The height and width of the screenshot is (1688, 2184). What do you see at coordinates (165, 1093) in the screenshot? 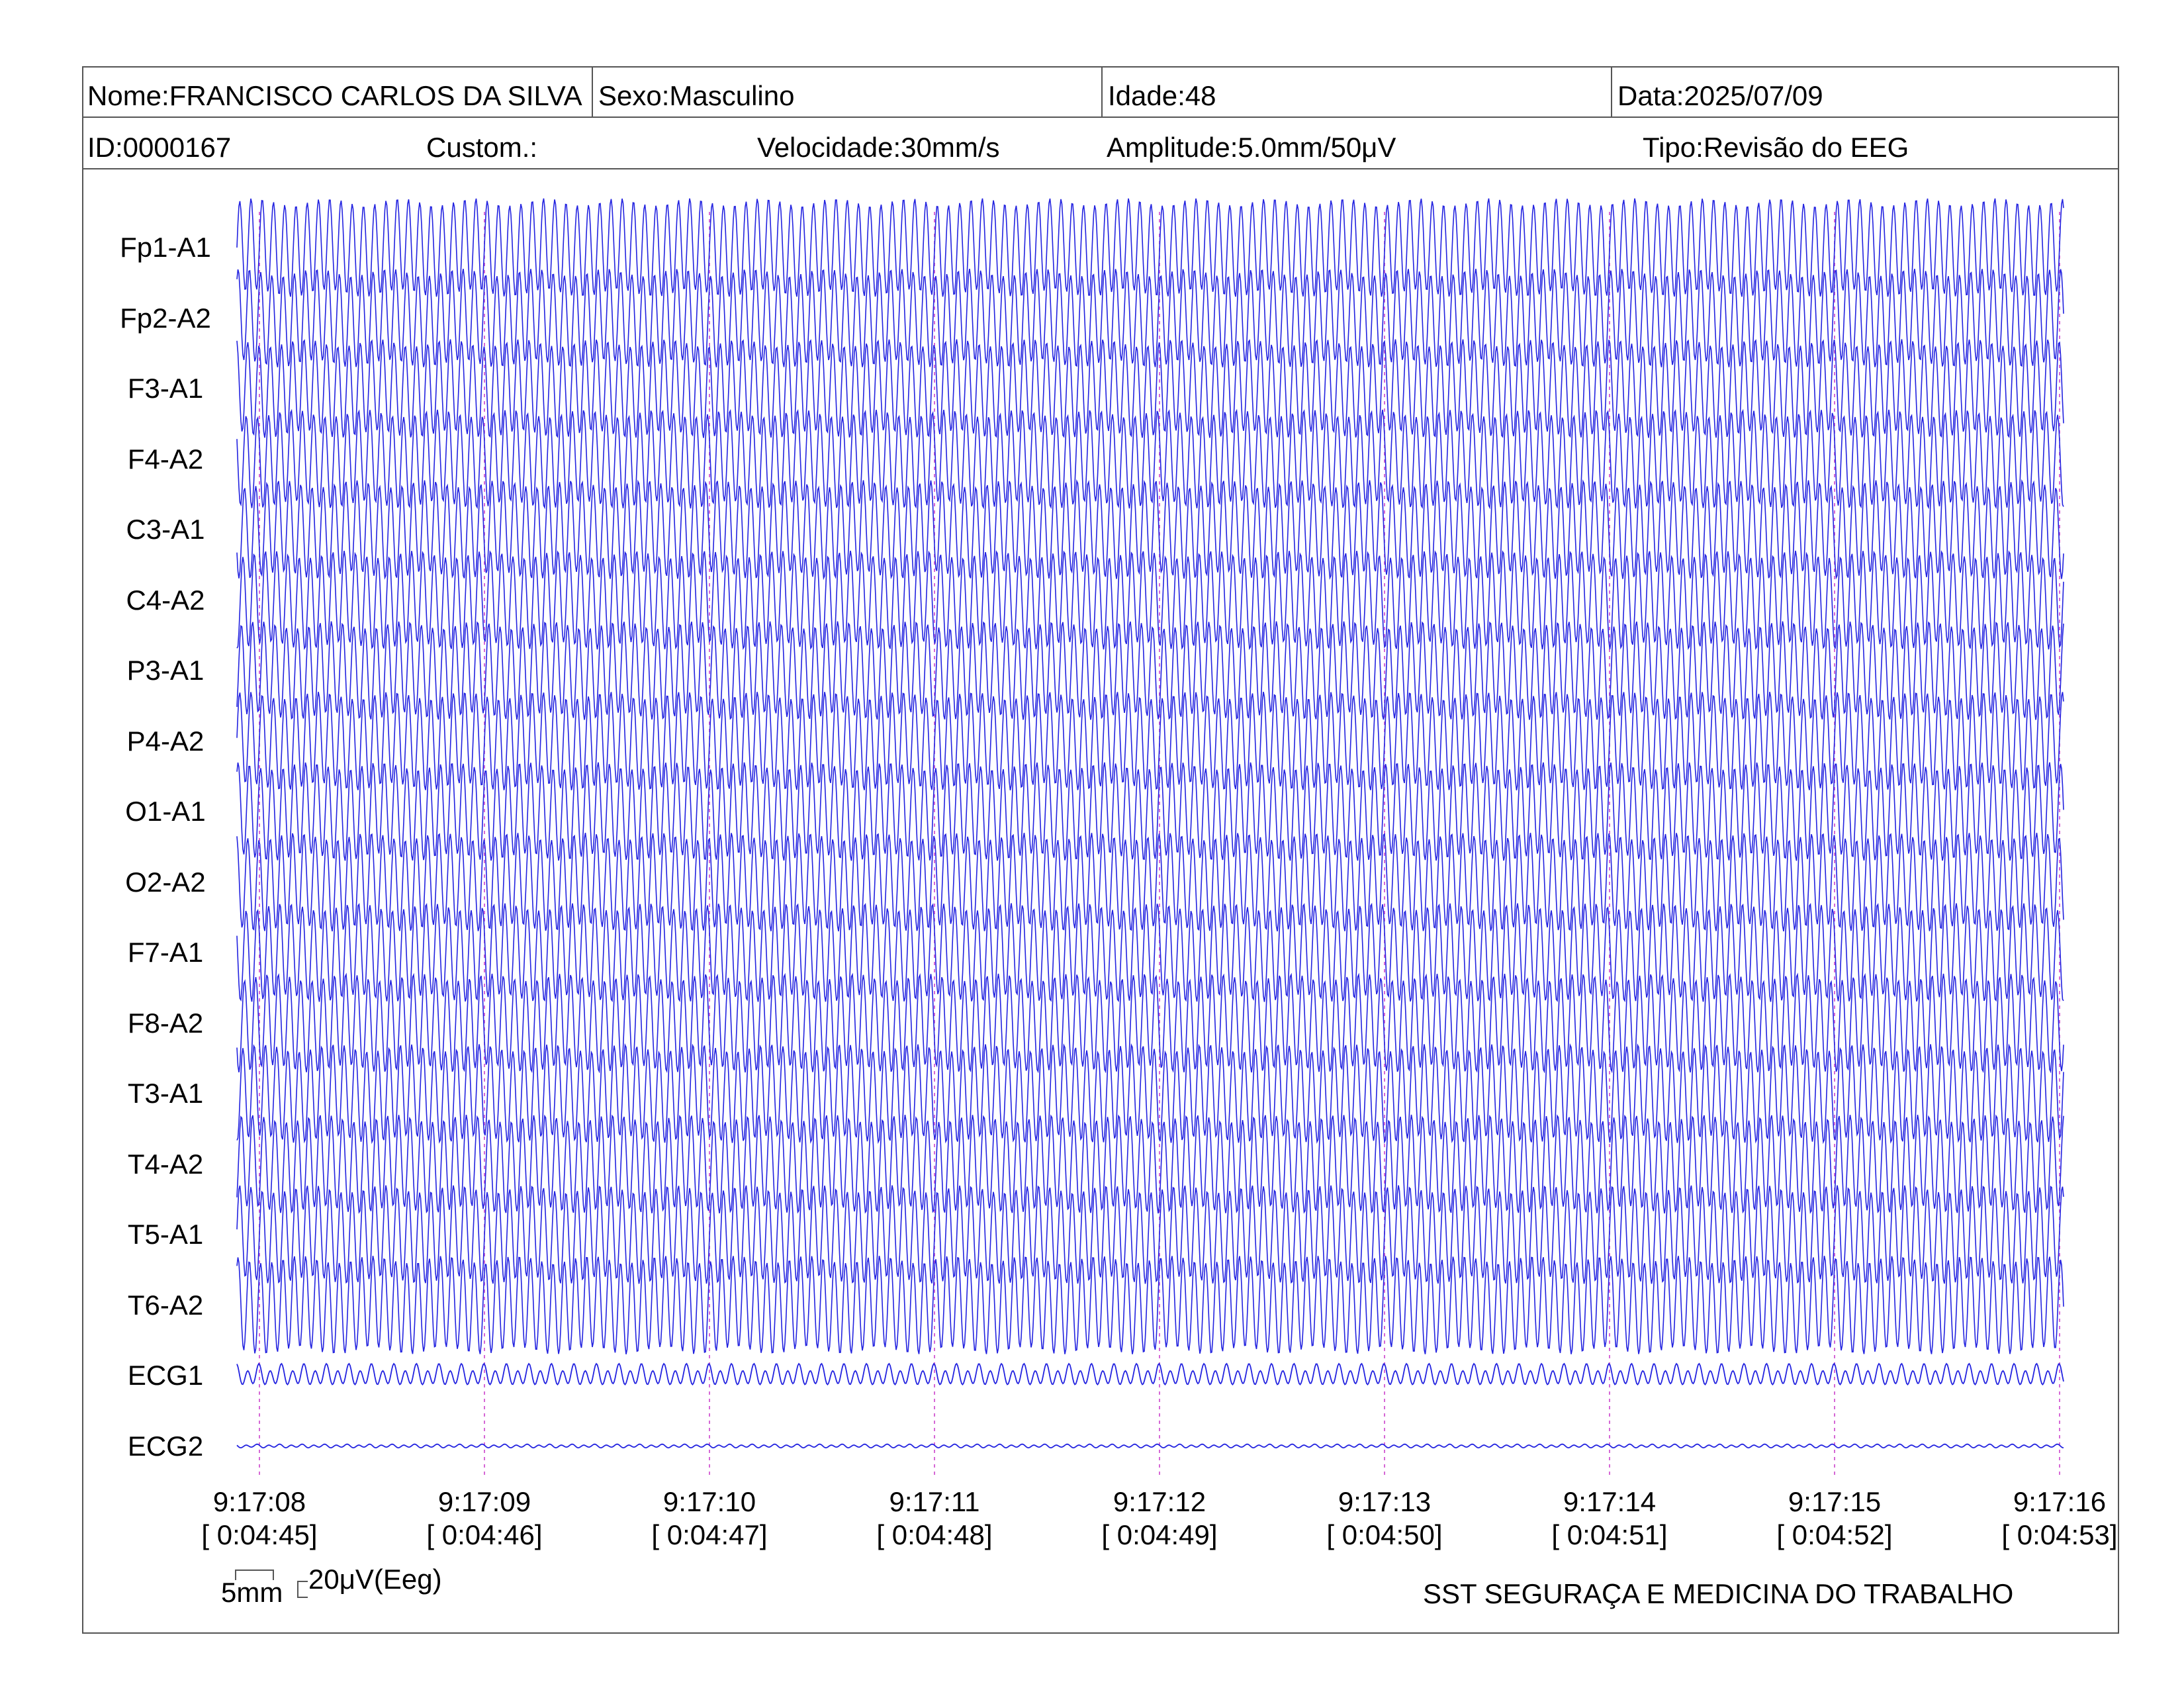
I see `channel-label: T3-A1` at bounding box center [165, 1093].